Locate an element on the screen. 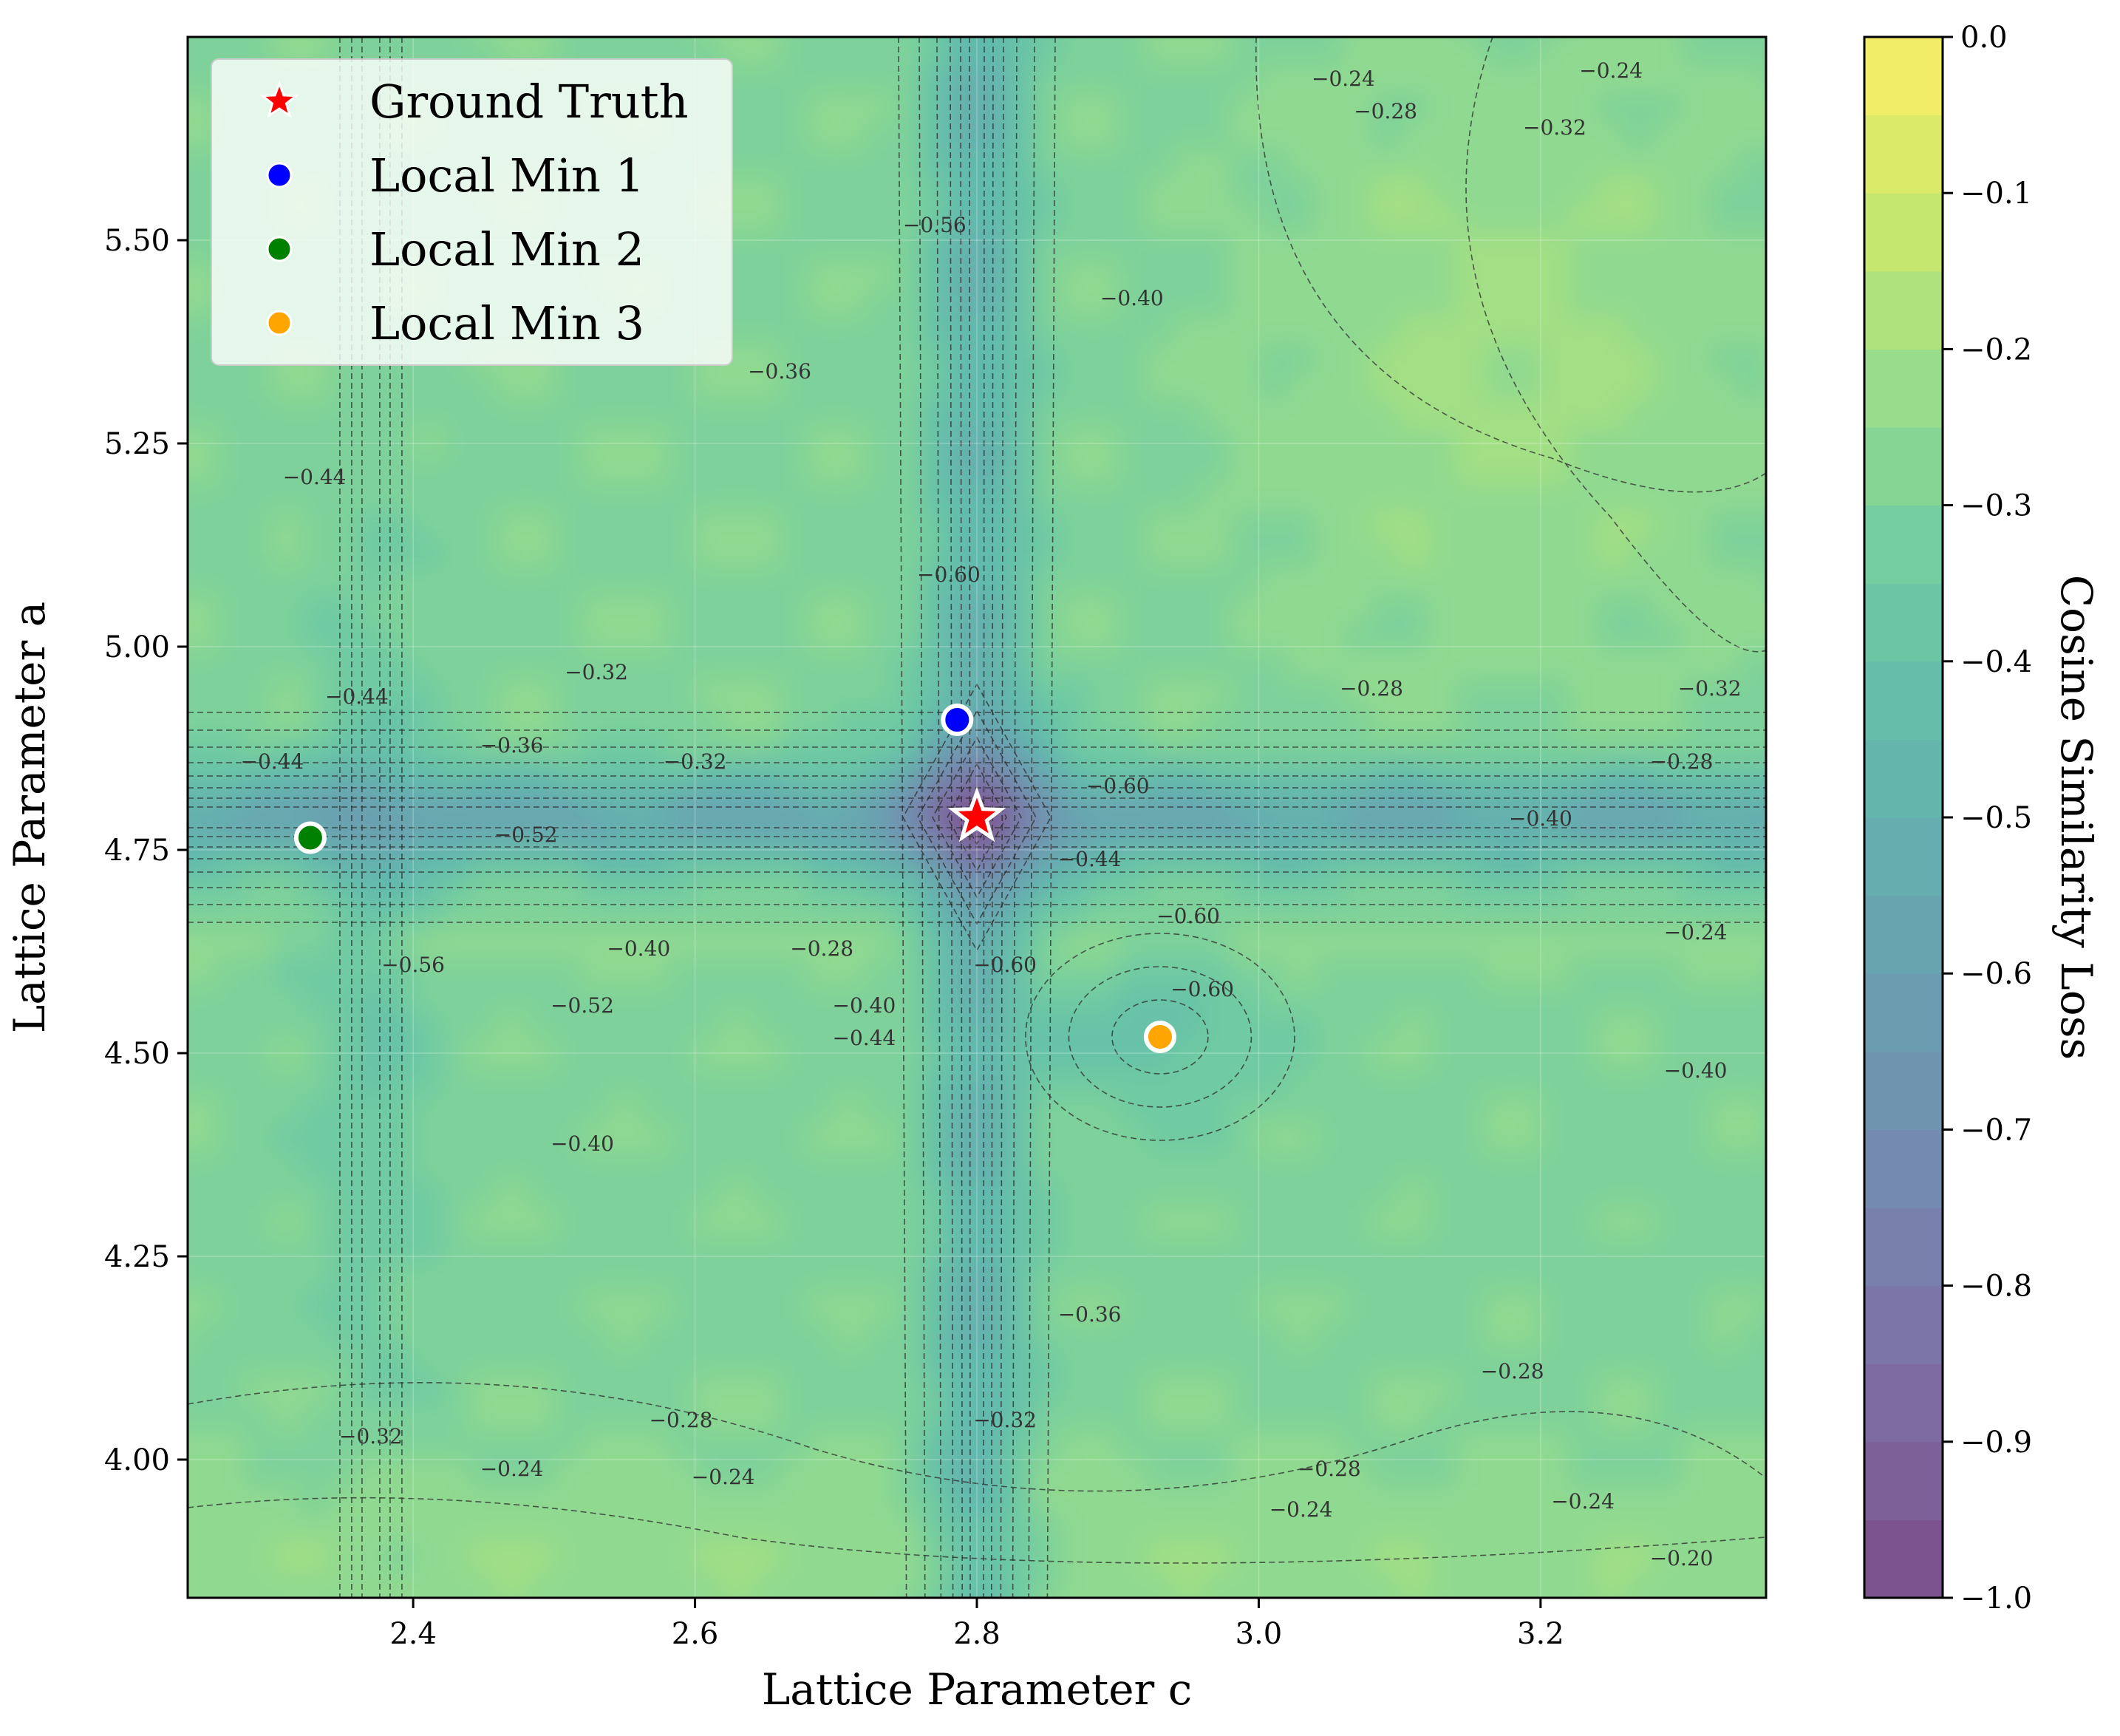 The image size is (2120, 1736). legend-ground-truth-label: Ground Truth is located at coordinates (529, 102).